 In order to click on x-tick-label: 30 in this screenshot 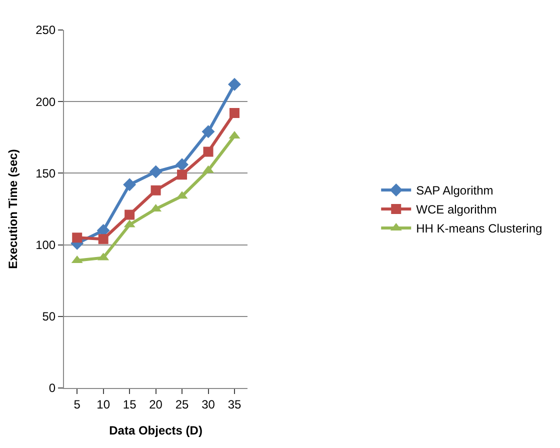, I will do `click(209, 404)`.